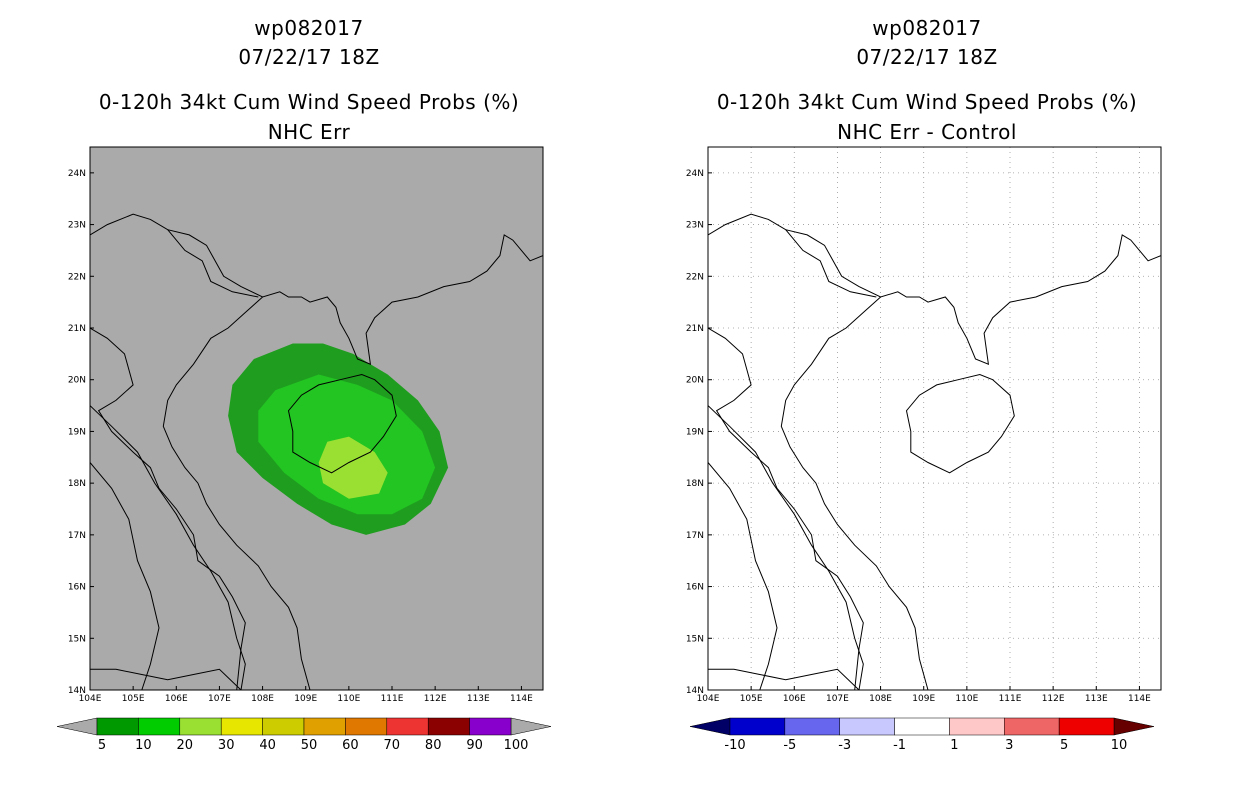  What do you see at coordinates (789, 745) in the screenshot?
I see `colorbar-label: -5` at bounding box center [789, 745].